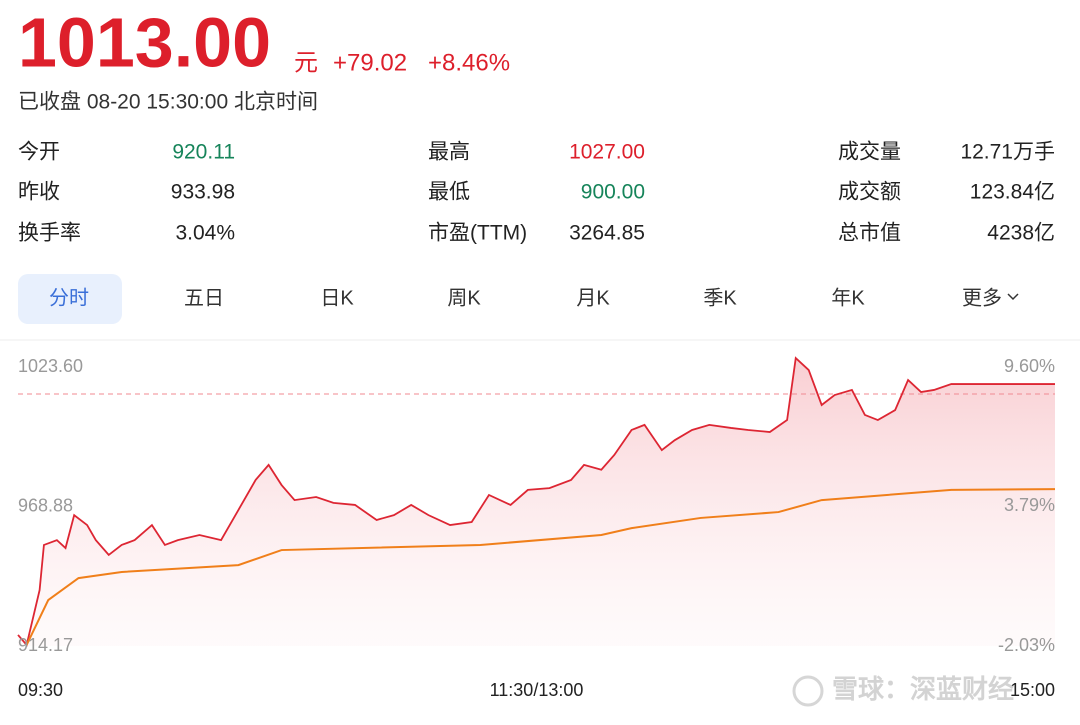 This screenshot has width=1080, height=725. What do you see at coordinates (808, 691) in the screenshot?
I see `watermark-logo` at bounding box center [808, 691].